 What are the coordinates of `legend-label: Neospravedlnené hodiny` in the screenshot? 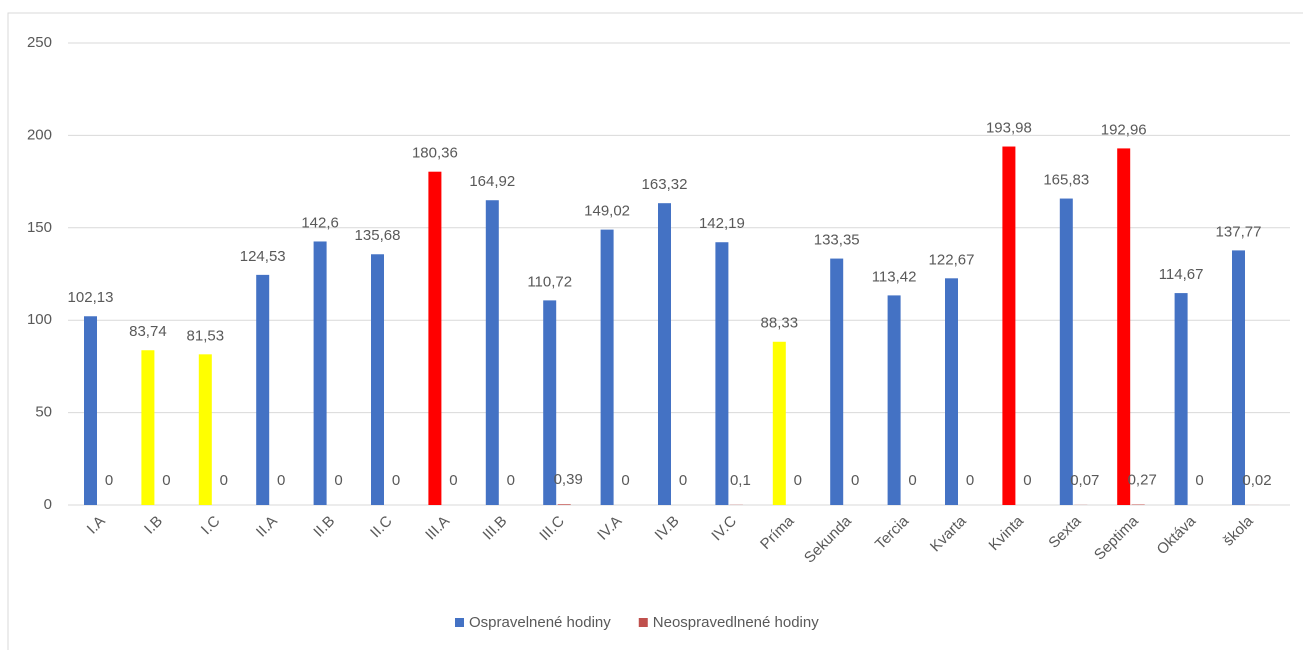 It's located at (736, 622).